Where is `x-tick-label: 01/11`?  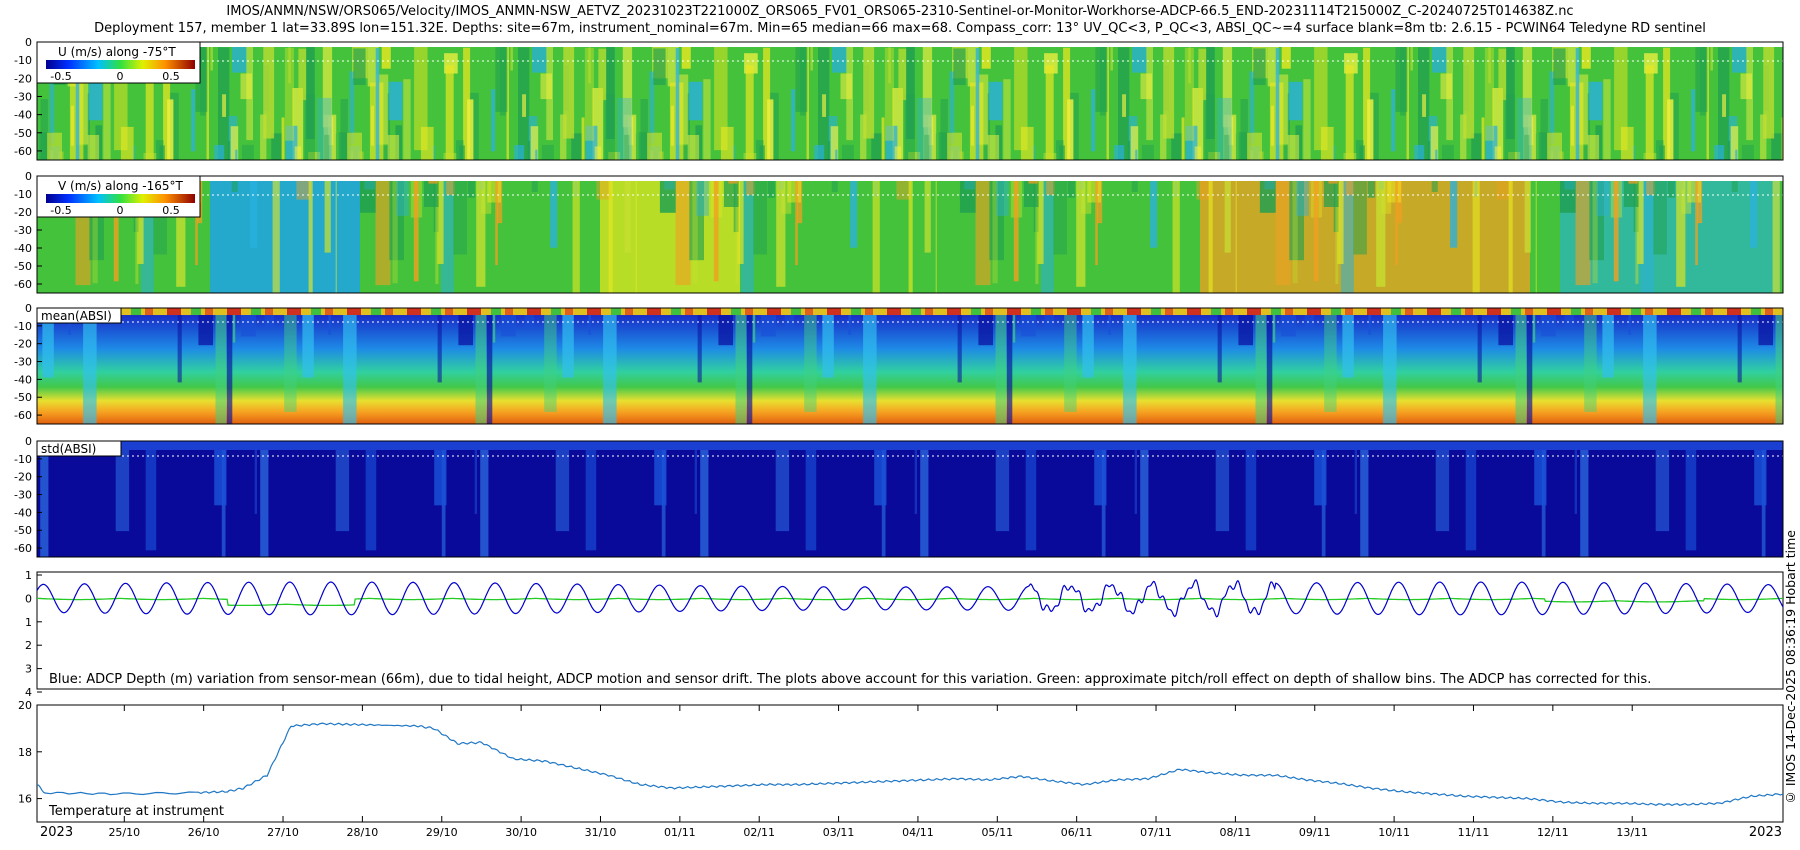 x-tick-label: 01/11 is located at coordinates (680, 832).